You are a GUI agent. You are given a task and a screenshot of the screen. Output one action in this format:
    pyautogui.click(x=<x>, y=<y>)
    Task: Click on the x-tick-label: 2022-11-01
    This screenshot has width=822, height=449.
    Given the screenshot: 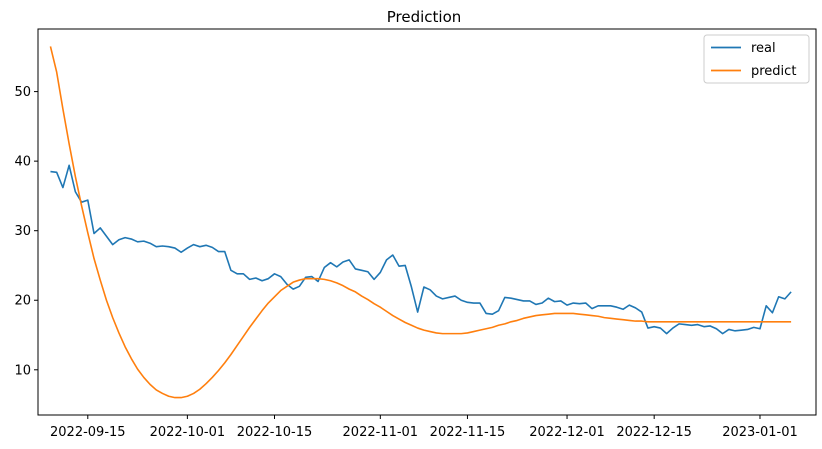 What is the action you would take?
    pyautogui.click(x=381, y=432)
    